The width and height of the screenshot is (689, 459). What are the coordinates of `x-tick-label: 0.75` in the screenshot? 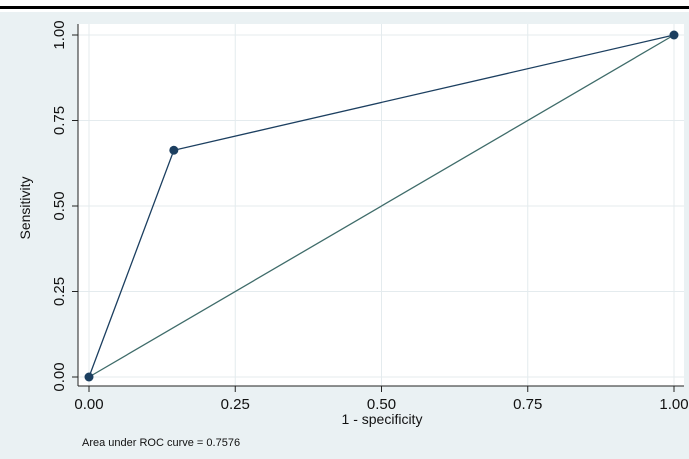 It's located at (527, 404).